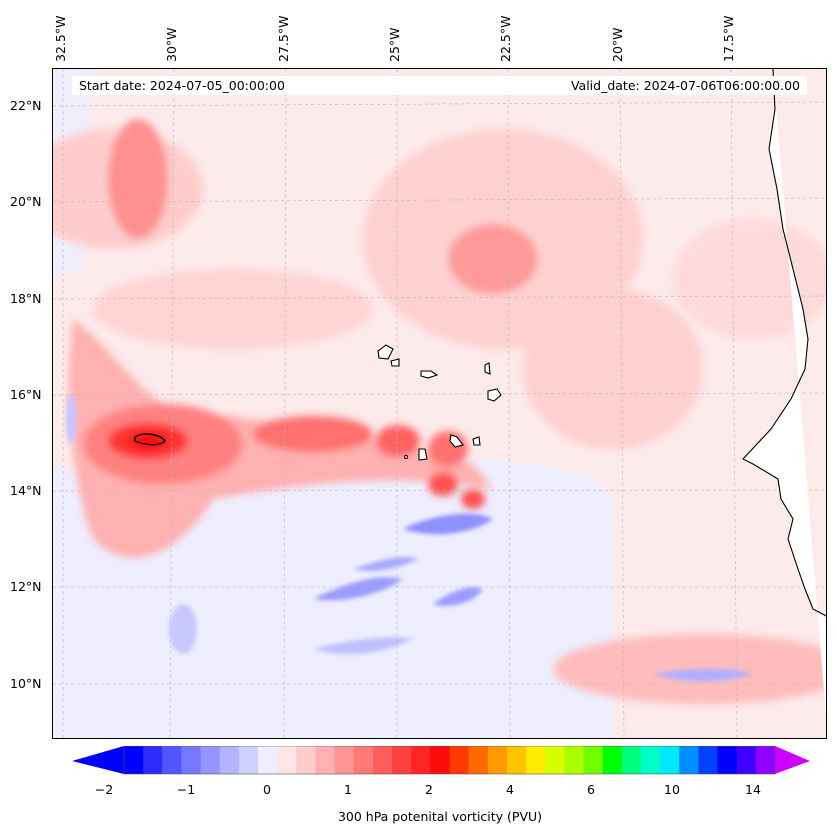 The height and width of the screenshot is (836, 837). What do you see at coordinates (60, 38) in the screenshot?
I see `lon-label-32-5w: 32.5°W` at bounding box center [60, 38].